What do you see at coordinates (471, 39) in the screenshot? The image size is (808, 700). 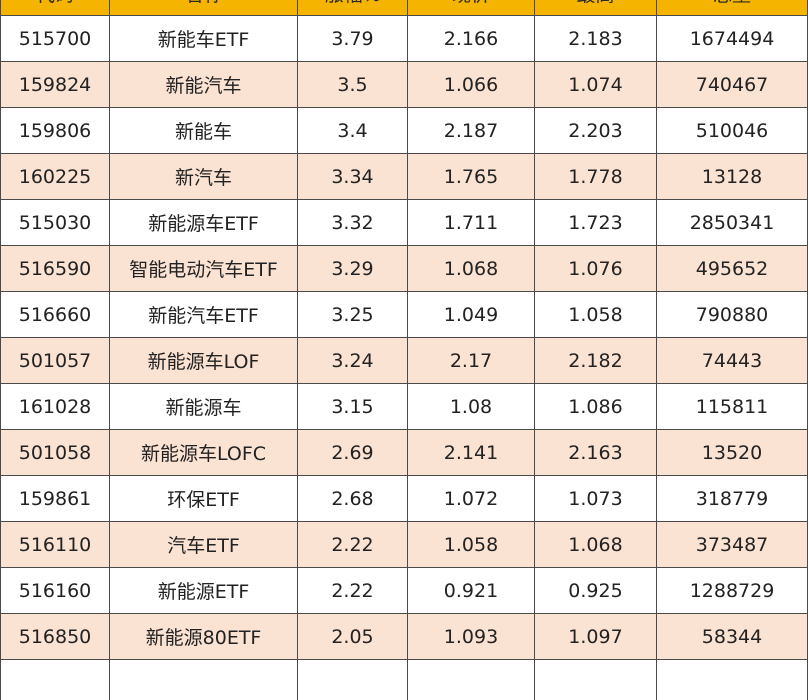 I see `cell-price: 2.166` at bounding box center [471, 39].